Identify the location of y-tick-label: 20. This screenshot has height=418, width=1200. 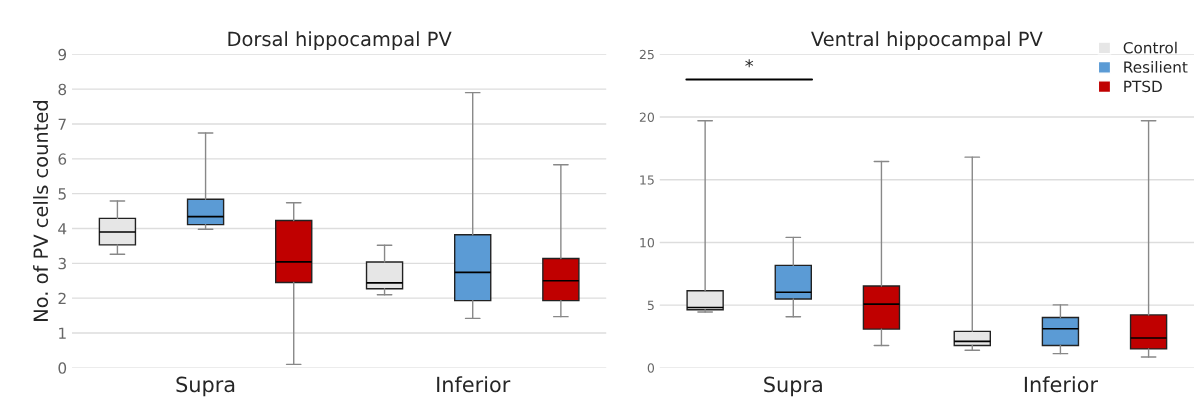
(647, 117).